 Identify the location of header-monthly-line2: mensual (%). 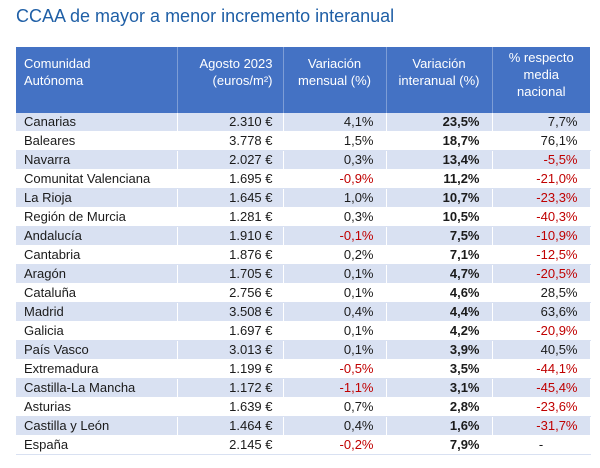
(334, 80).